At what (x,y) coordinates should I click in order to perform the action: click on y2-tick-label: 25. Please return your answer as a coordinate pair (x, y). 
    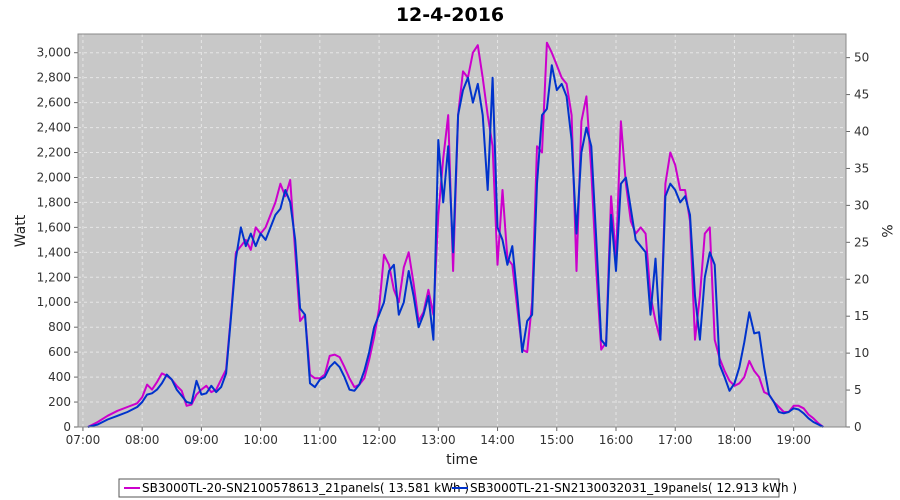
    Looking at the image, I should click on (861, 242).